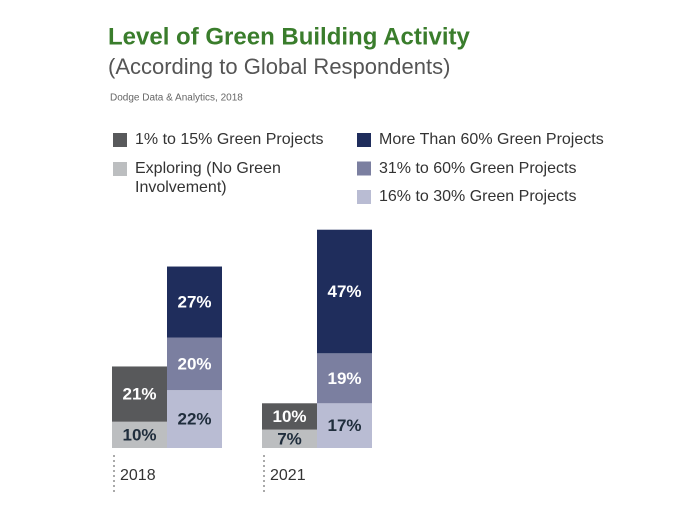  I want to click on data-label: 7%, so click(289, 438).